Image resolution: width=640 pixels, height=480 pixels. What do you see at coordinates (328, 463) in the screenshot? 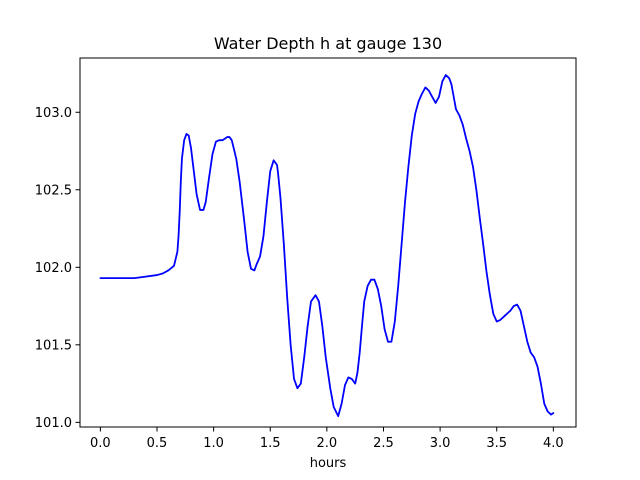
I see `x-axis-title: hours` at bounding box center [328, 463].